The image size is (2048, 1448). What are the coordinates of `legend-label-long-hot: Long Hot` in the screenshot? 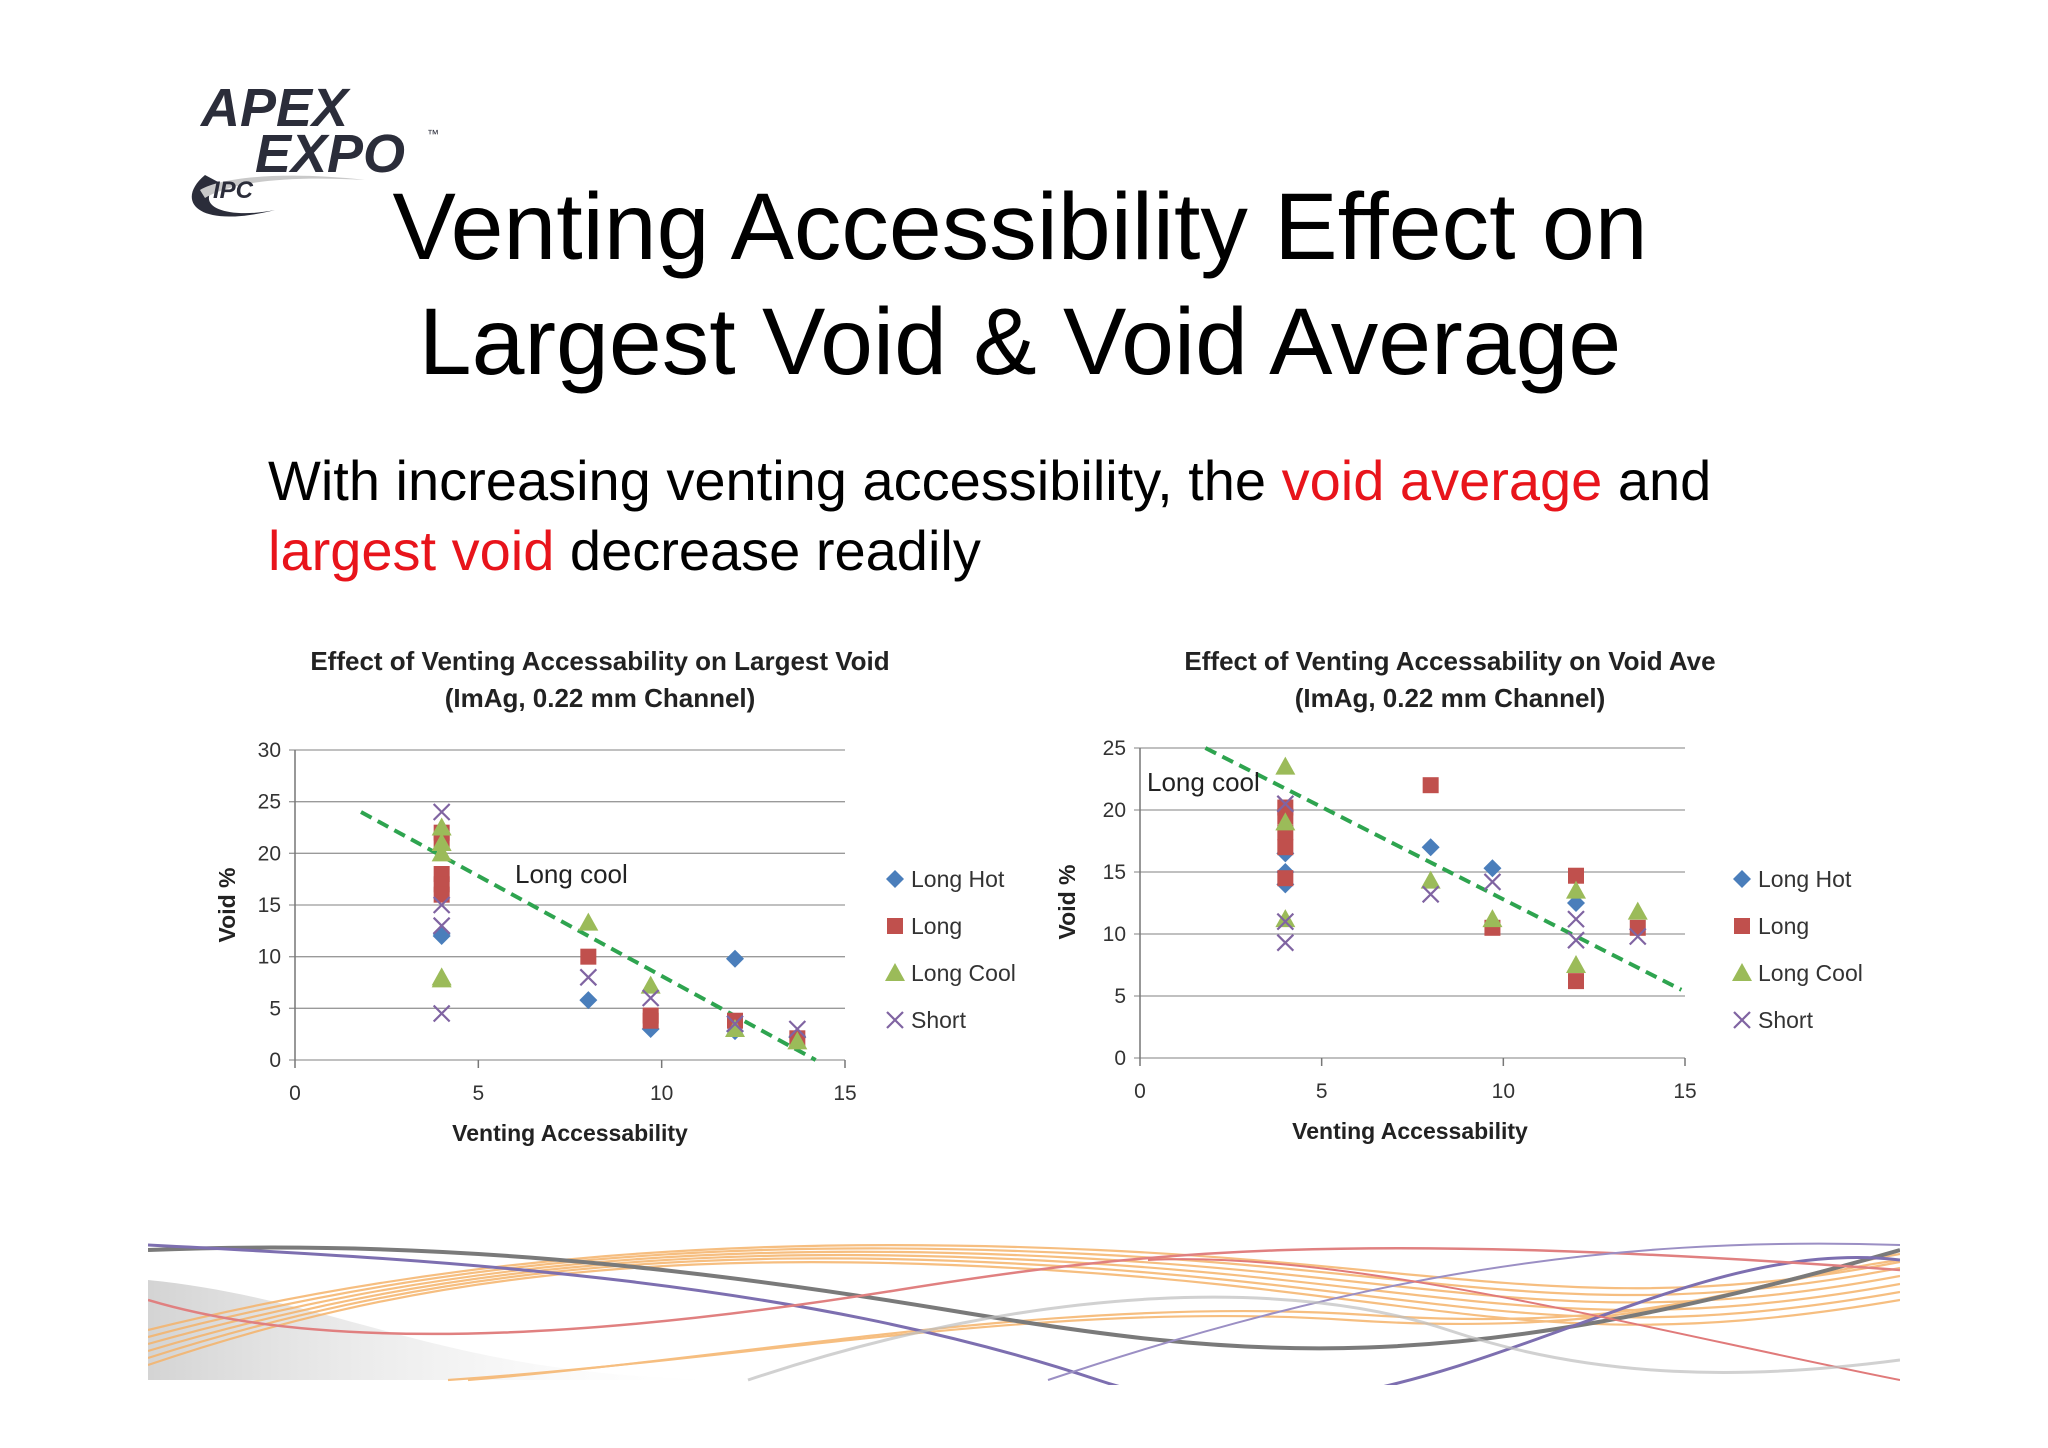 It's located at (958, 879).